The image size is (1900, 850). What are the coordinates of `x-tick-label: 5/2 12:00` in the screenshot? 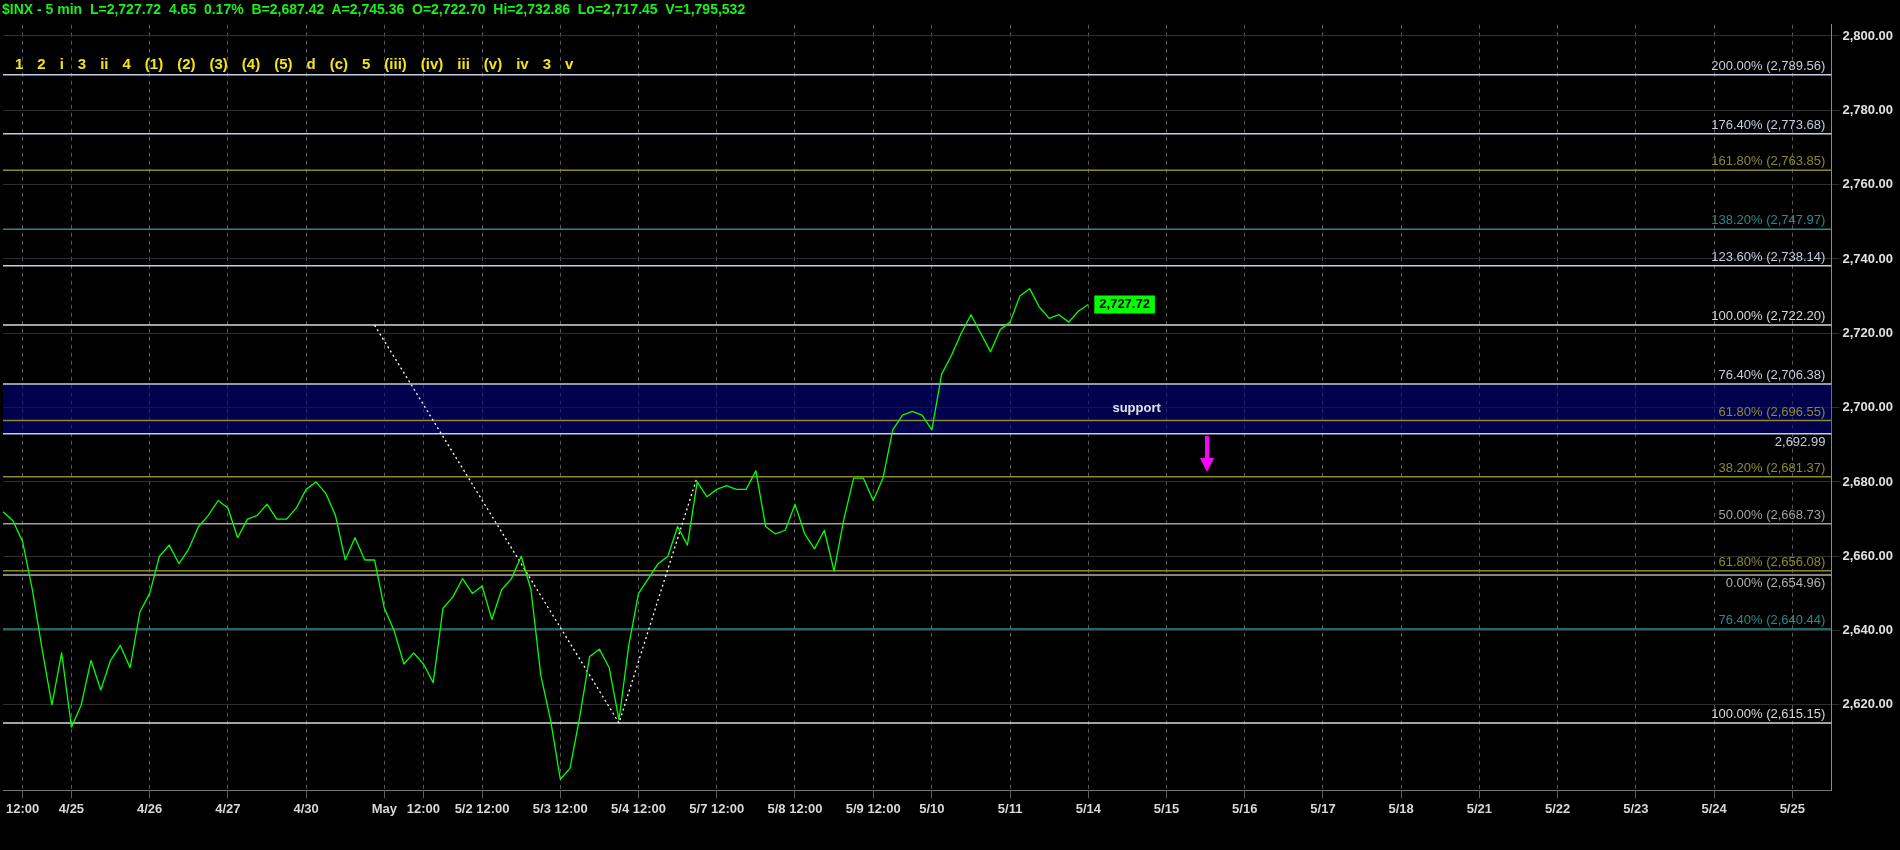 It's located at (482, 808).